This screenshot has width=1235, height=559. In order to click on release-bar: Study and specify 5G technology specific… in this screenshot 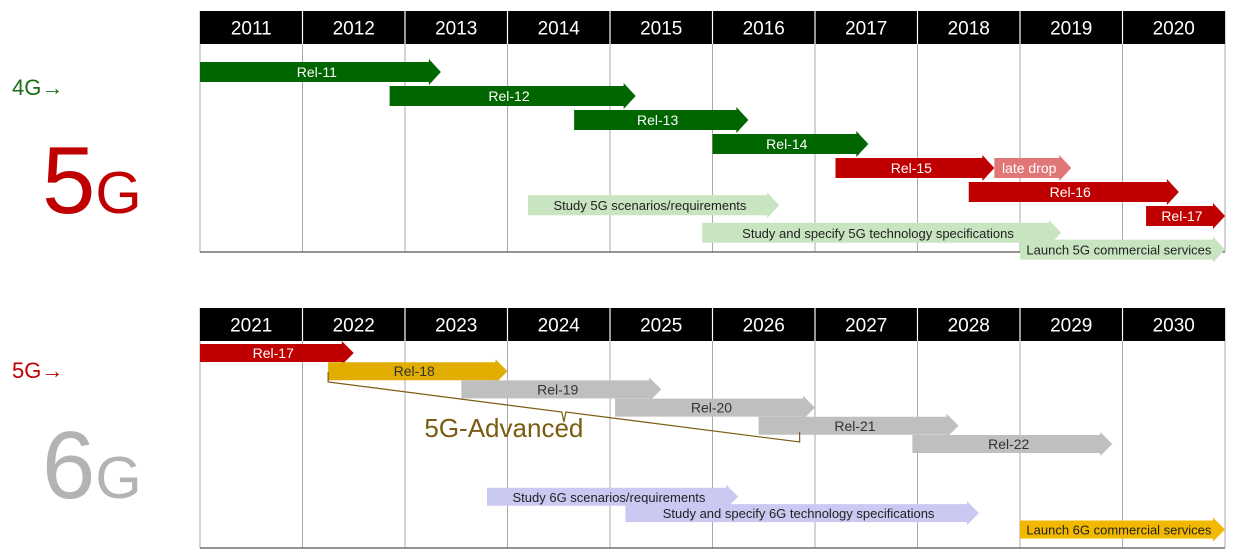, I will do `click(881, 232)`.